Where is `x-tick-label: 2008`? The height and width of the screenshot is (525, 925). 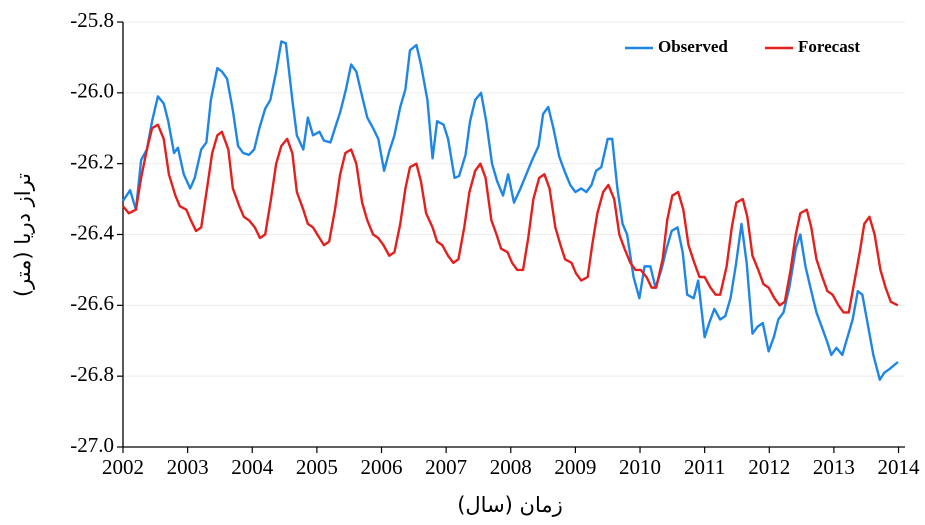
x-tick-label: 2008 is located at coordinates (511, 467).